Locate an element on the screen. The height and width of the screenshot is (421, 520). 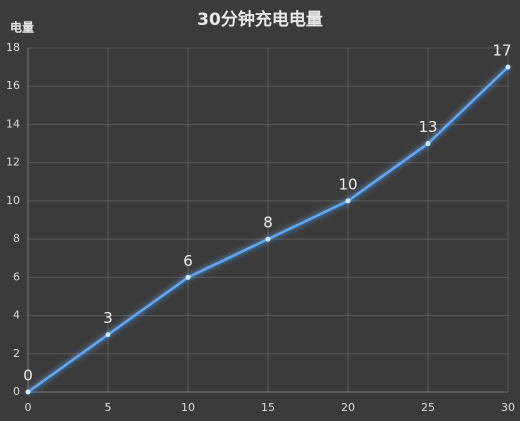
y-tick-label: 18 is located at coordinates (13, 47).